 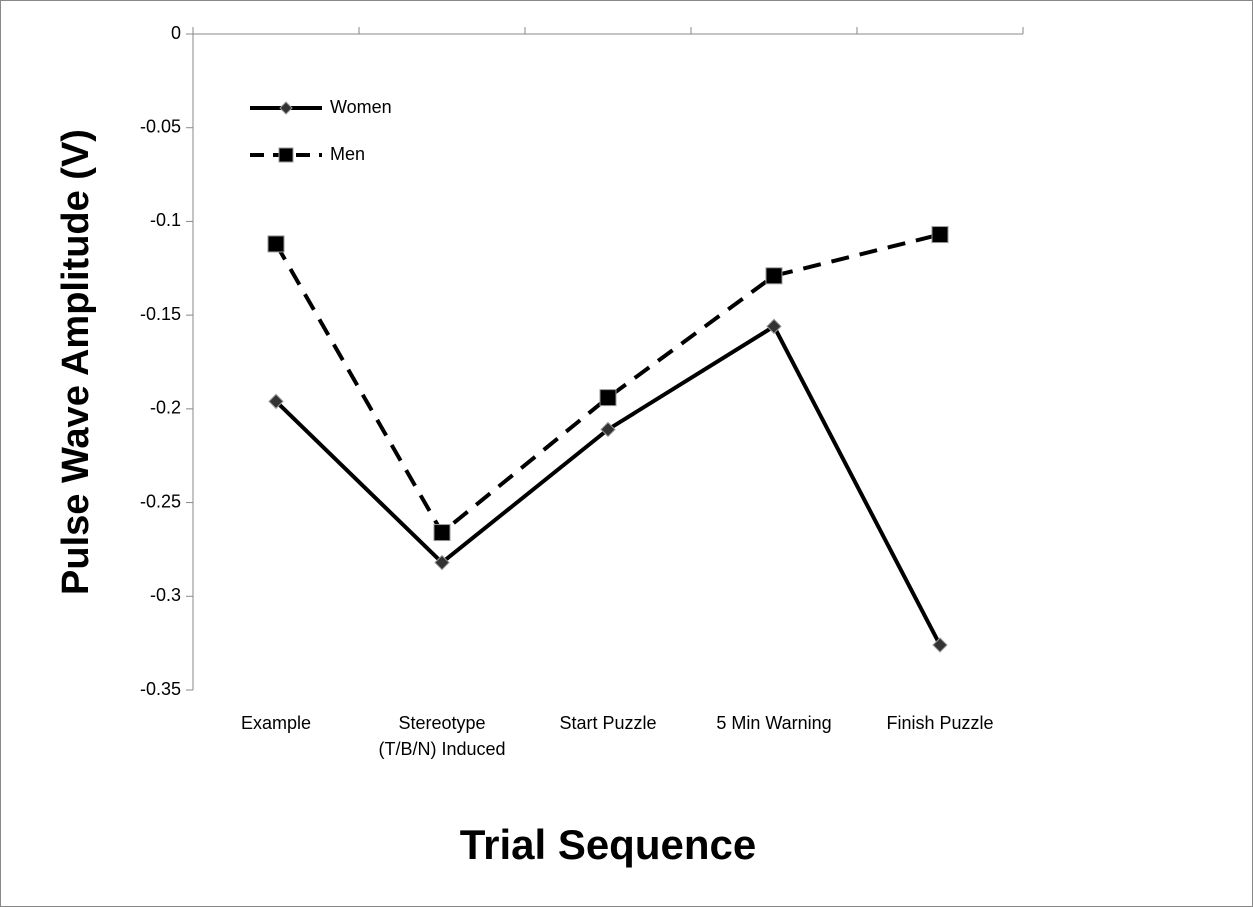 I want to click on x-tick-label: 5 Min Warning, so click(x=774, y=723).